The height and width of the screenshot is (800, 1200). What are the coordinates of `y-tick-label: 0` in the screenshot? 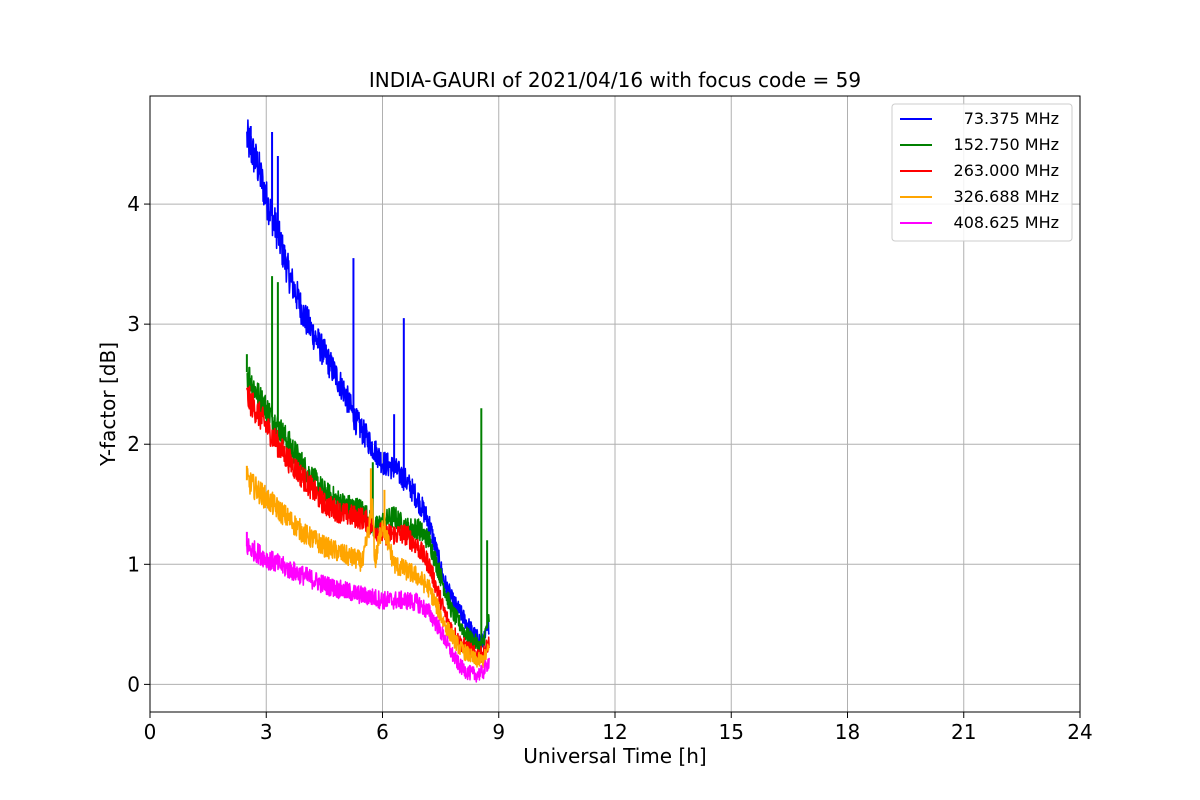 It's located at (133, 684).